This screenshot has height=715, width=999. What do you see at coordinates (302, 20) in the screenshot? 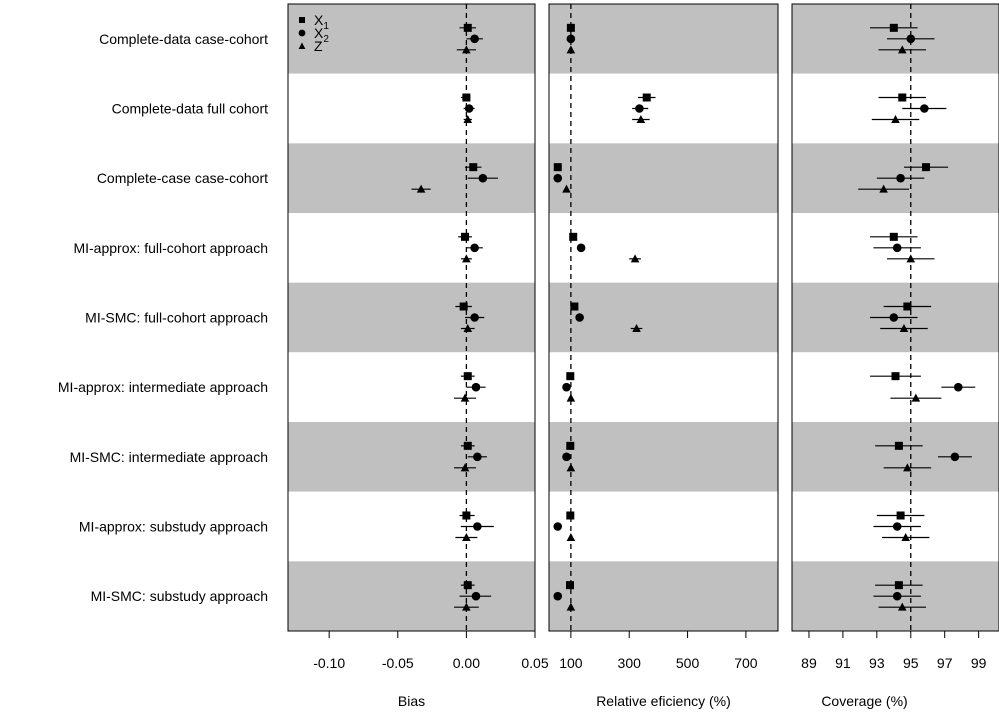
I see `legend-square-icon` at bounding box center [302, 20].